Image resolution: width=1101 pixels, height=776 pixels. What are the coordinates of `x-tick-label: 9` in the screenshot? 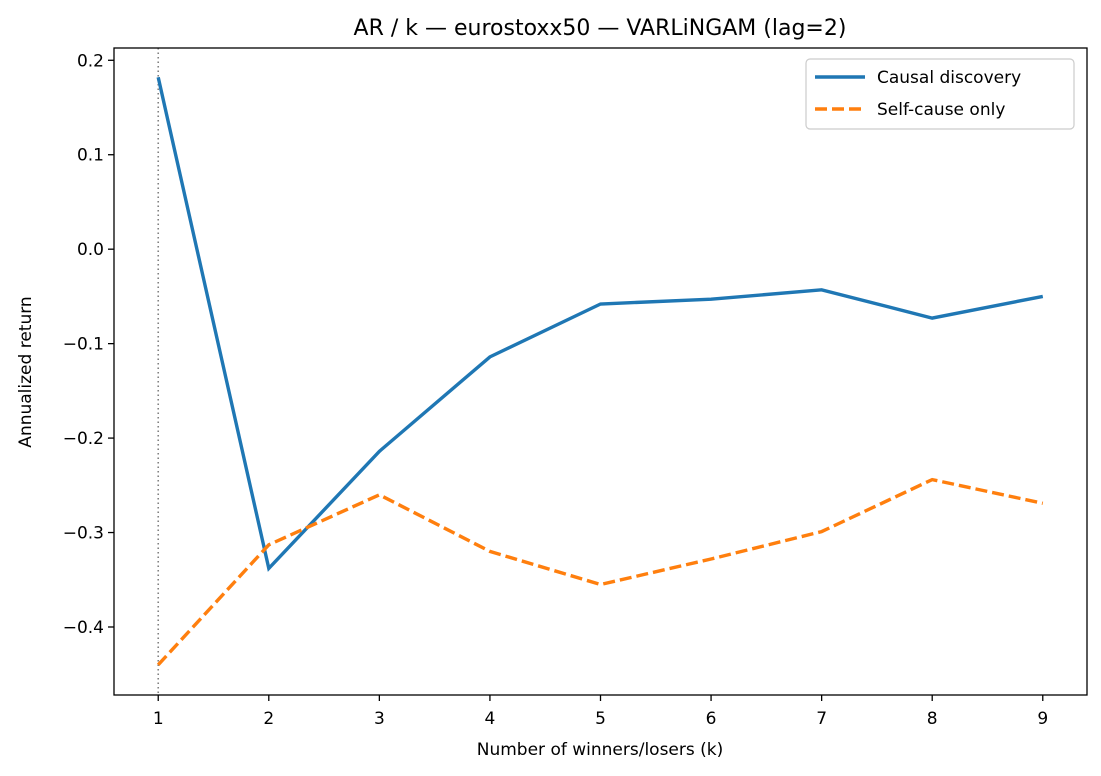 It's located at (1042, 719).